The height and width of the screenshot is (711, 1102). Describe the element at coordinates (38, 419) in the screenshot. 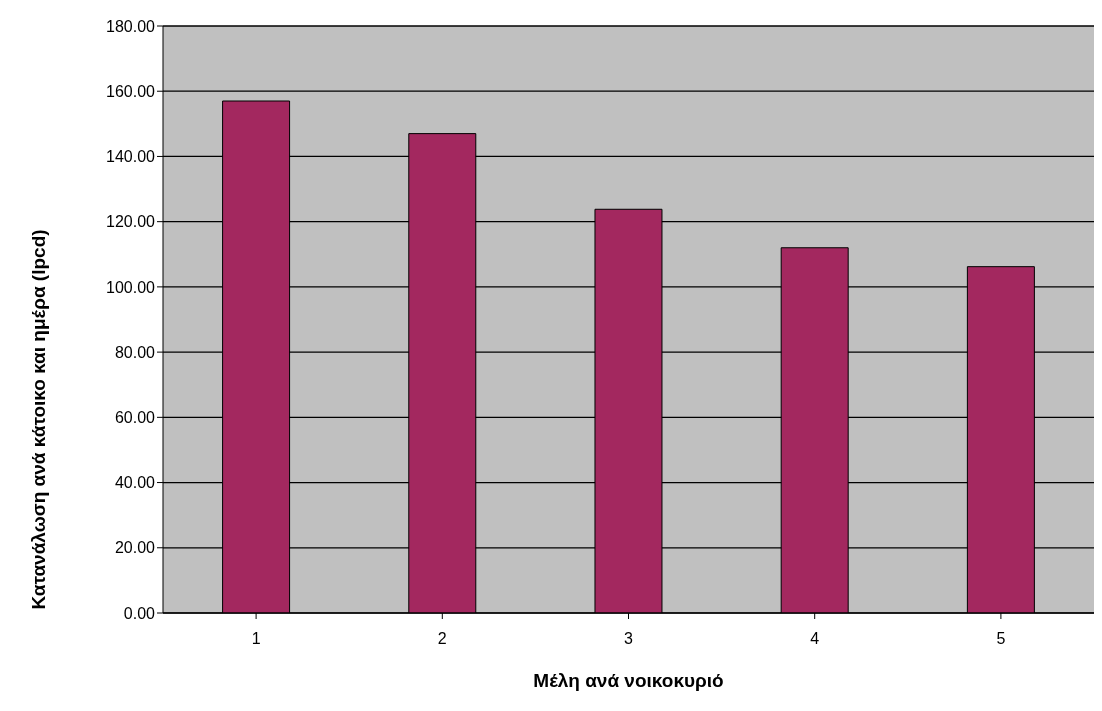

I see `y-axis-title: Κατανάλωση ανά κάτοικο και ημέρα (lpcd)` at that location.